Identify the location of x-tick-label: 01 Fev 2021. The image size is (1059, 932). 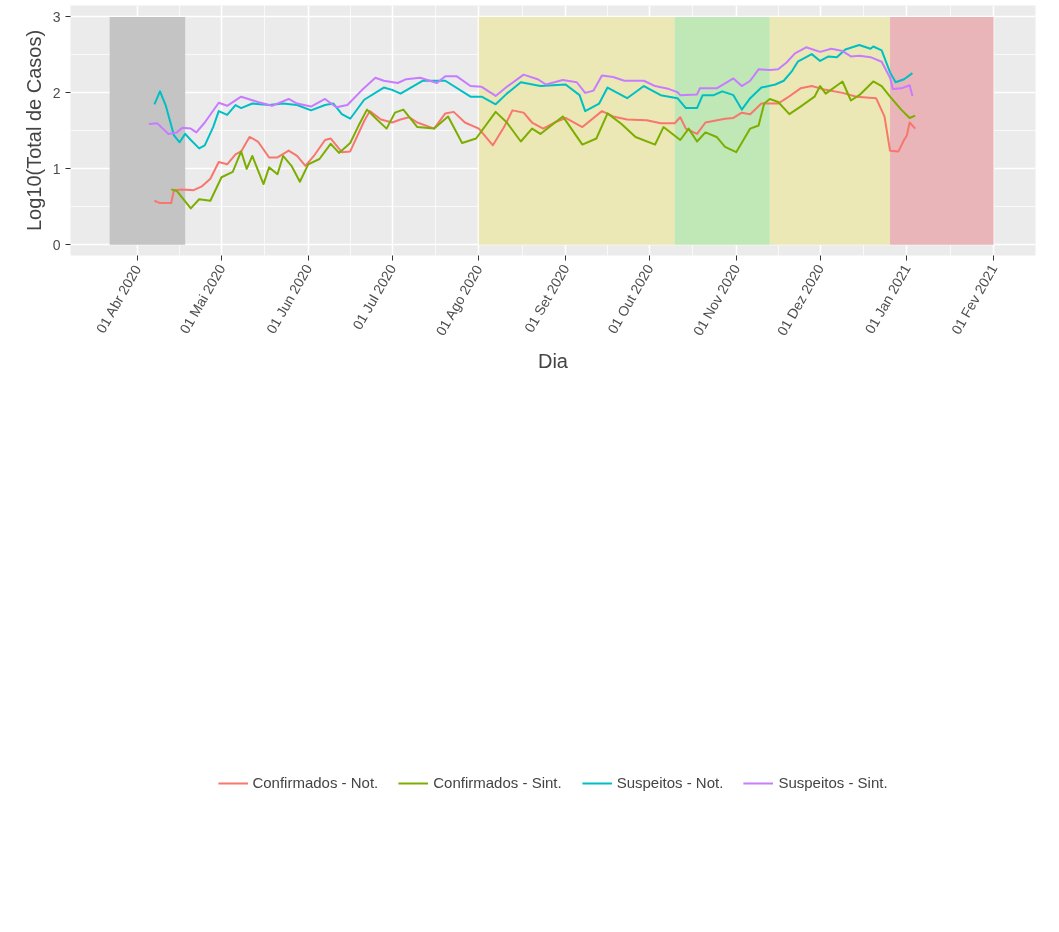
(974, 299).